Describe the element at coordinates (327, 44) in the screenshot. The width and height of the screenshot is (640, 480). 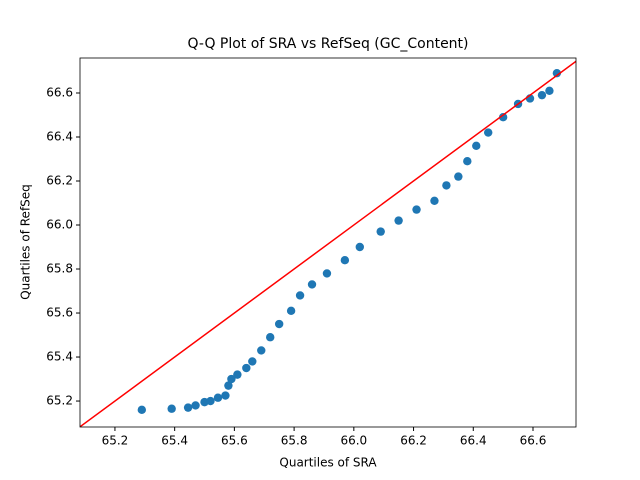
I see `chart-title: Q-Q Plot of SRA vs RefSeq (GC_Content)` at that location.